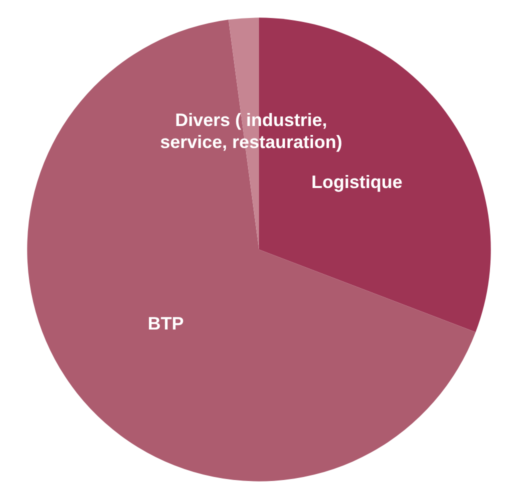 The height and width of the screenshot is (499, 518). What do you see at coordinates (251, 131) in the screenshot?
I see `slice-label: Divers ( industrie, service, restauration)` at bounding box center [251, 131].